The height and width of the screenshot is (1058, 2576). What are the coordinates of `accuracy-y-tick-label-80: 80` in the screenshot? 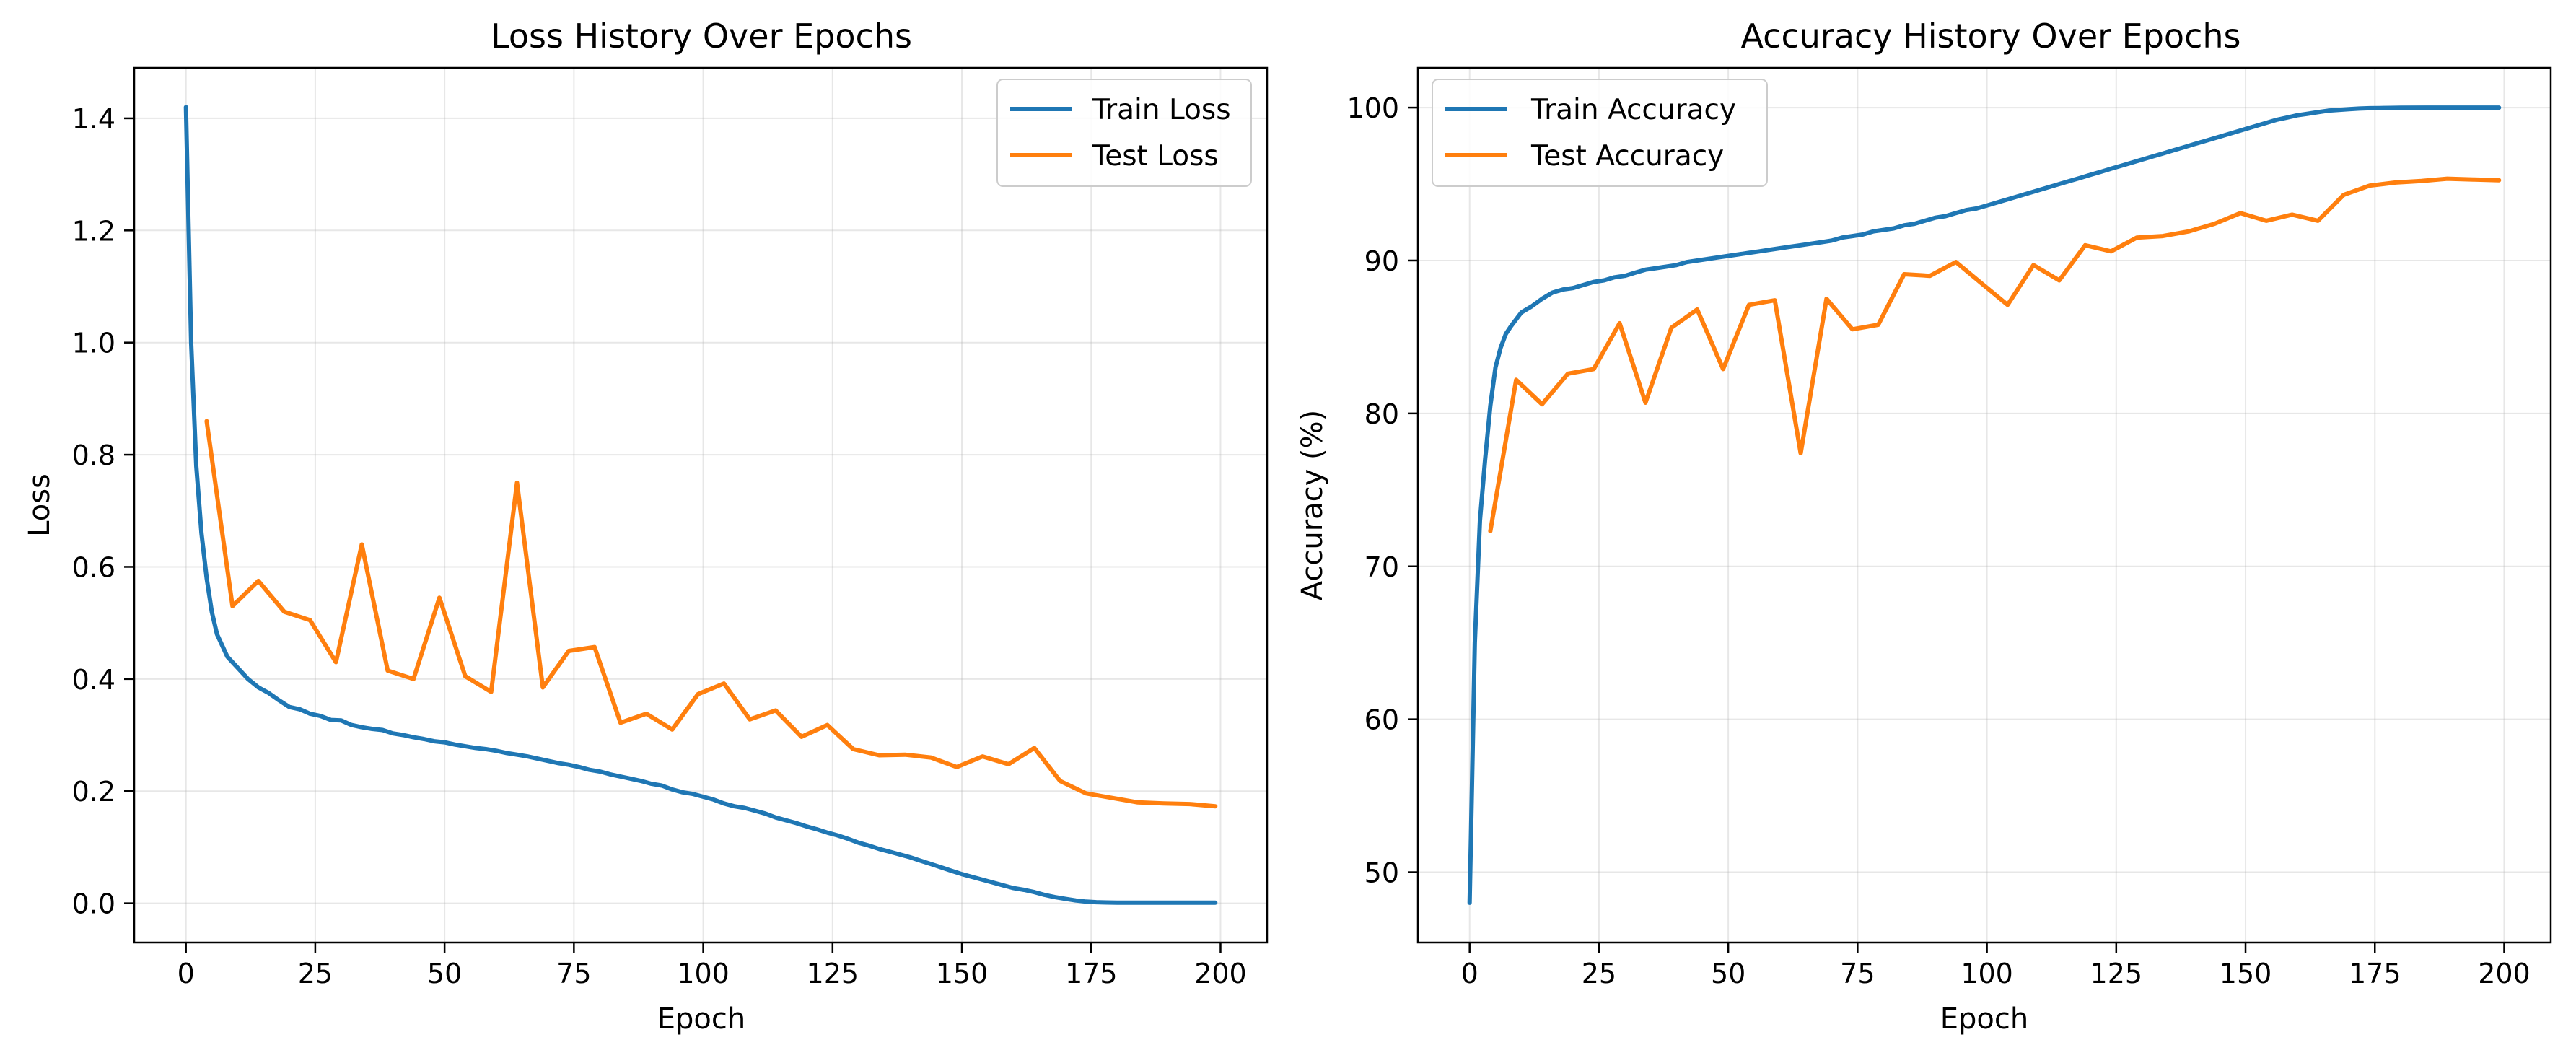 It's located at (1381, 414).